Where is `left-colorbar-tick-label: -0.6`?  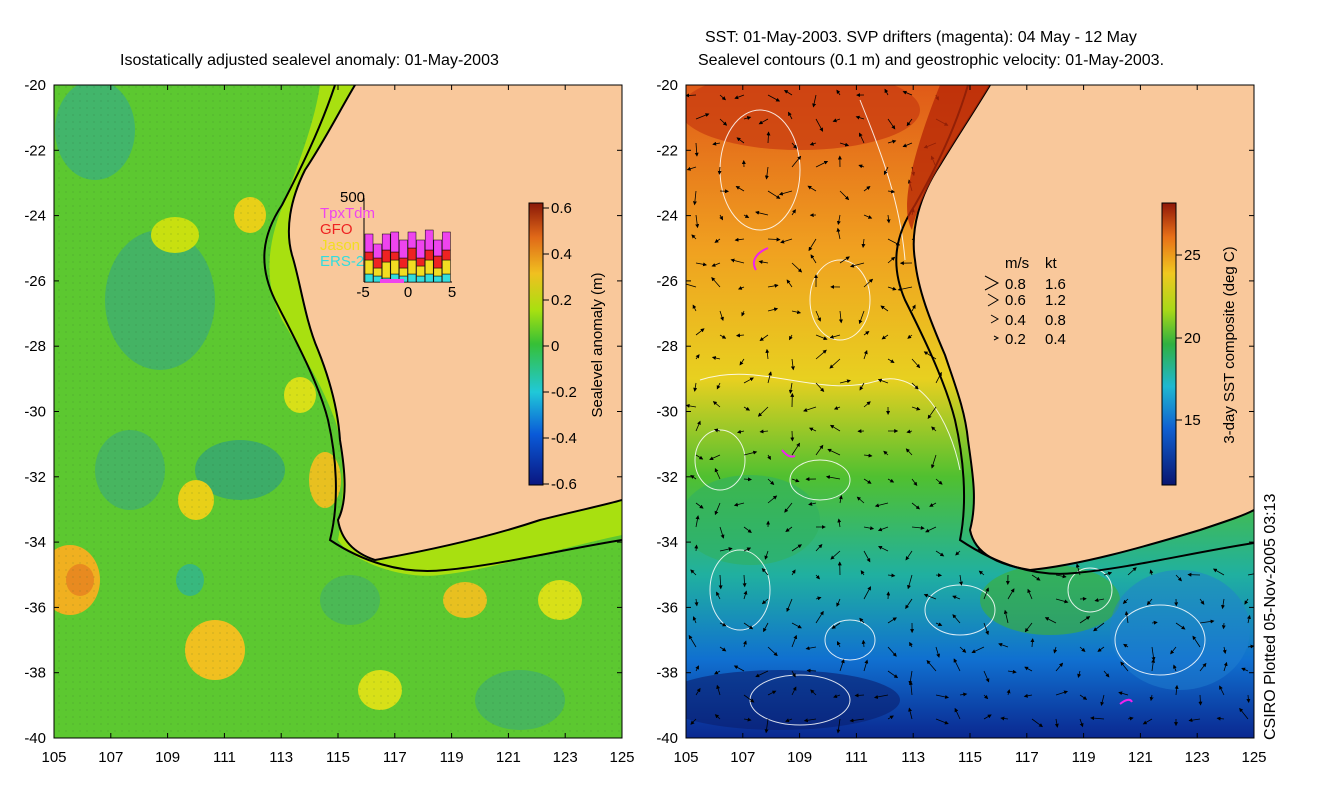
left-colorbar-tick-label: -0.6 is located at coordinates (564, 484).